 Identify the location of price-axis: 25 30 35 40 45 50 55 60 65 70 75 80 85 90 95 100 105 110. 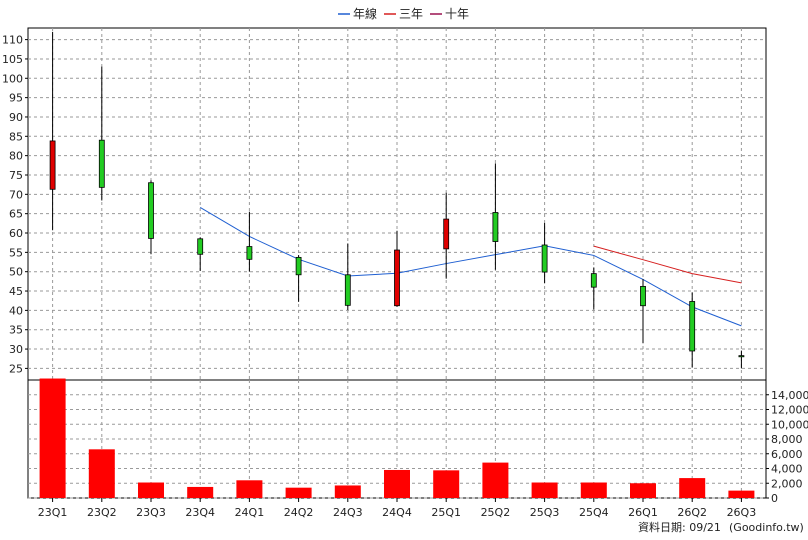
(15, 204).